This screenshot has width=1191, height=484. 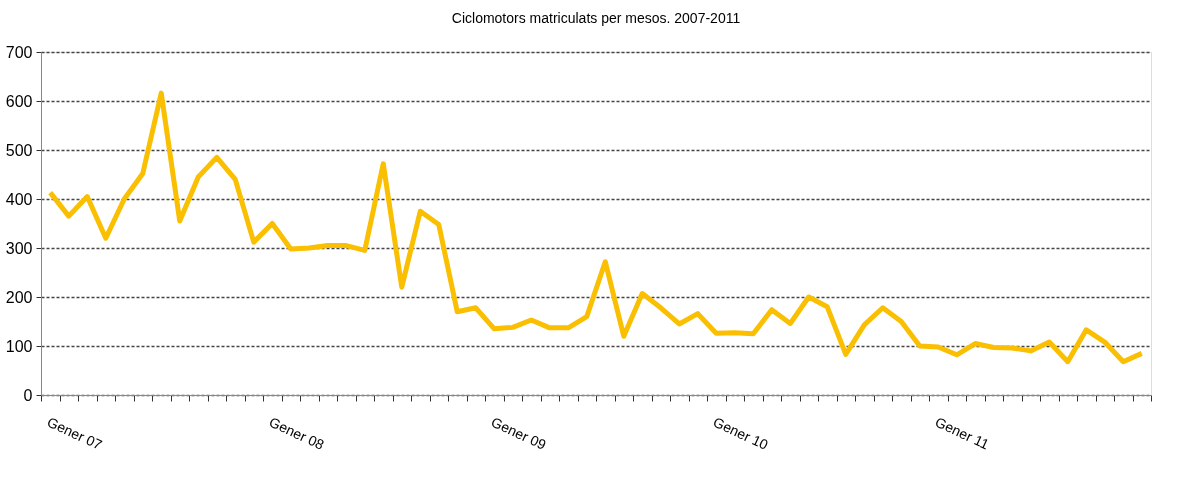 I want to click on y-tick-label: 300, so click(x=19, y=248).